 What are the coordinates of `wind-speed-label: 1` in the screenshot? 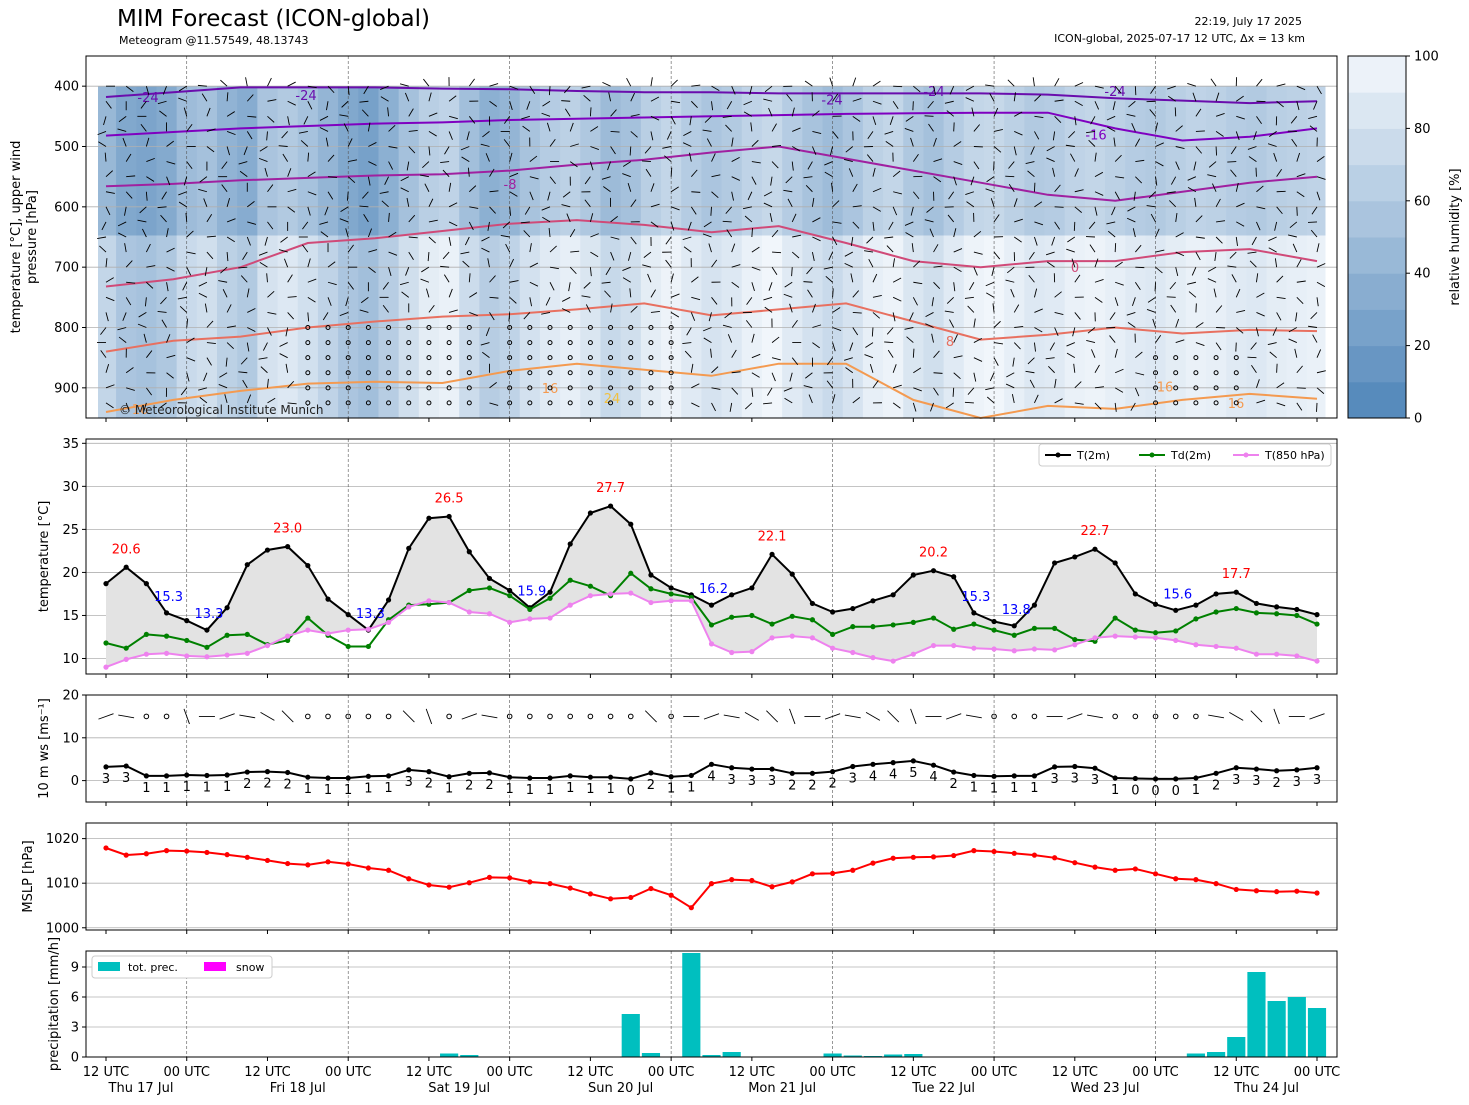 It's located at (207, 787).